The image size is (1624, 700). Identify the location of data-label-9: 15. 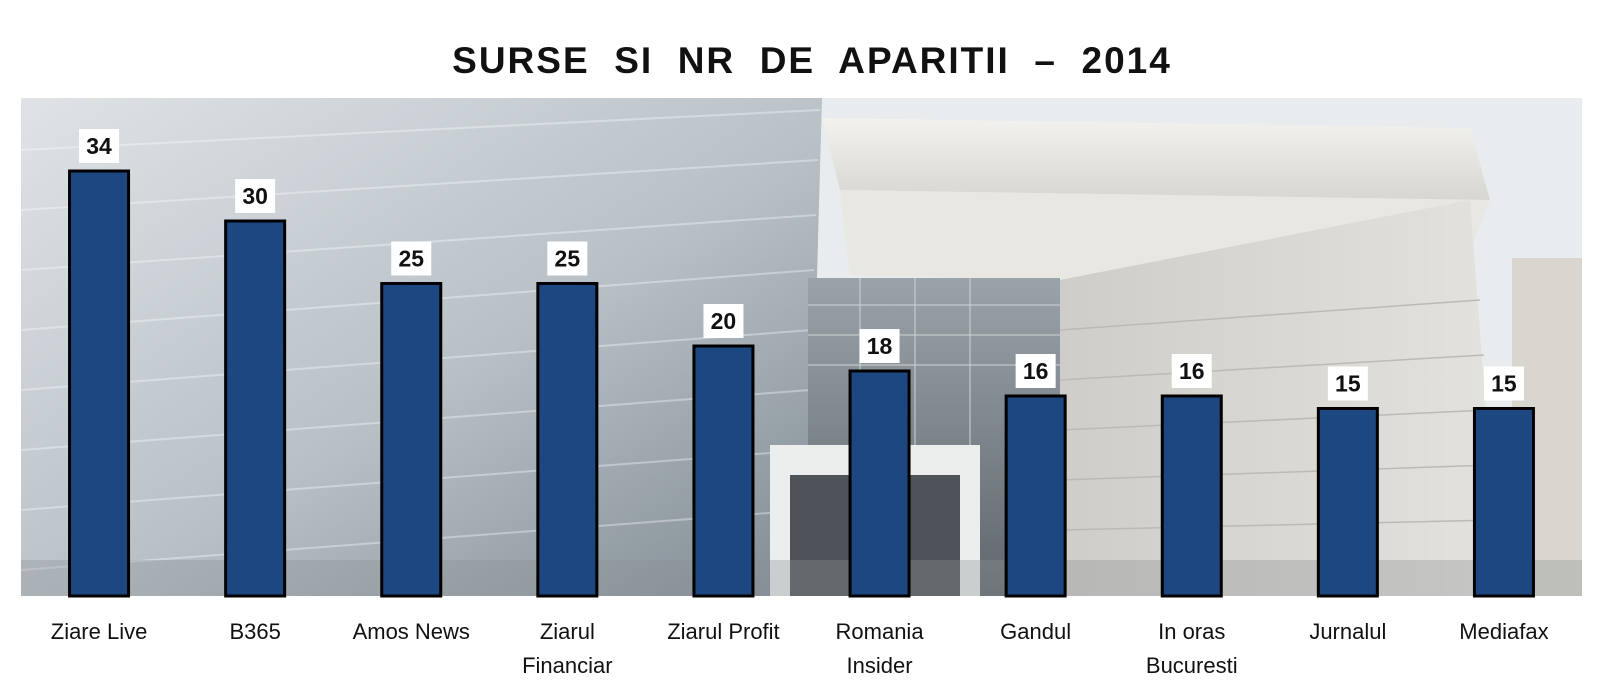
(1504, 384).